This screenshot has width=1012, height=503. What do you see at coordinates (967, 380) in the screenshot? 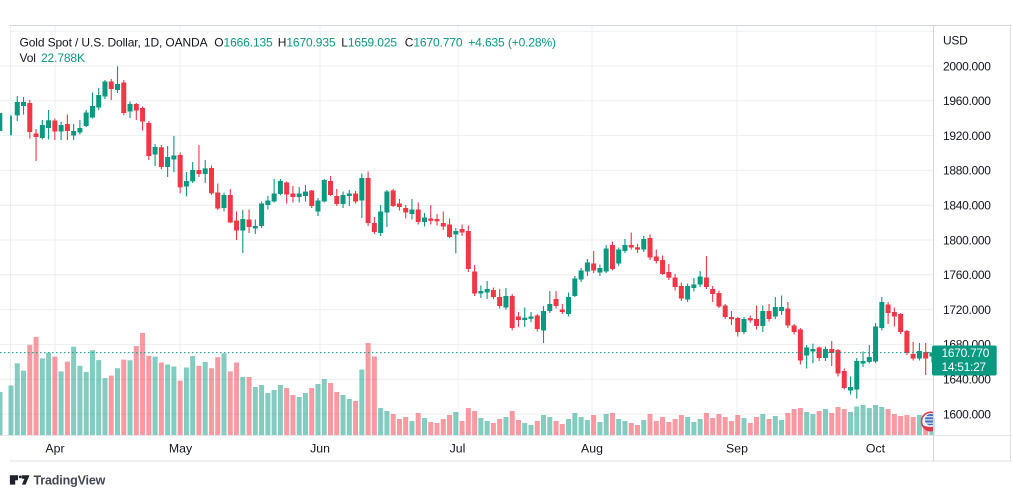
I see `svg-text: 1640.000` at bounding box center [967, 380].